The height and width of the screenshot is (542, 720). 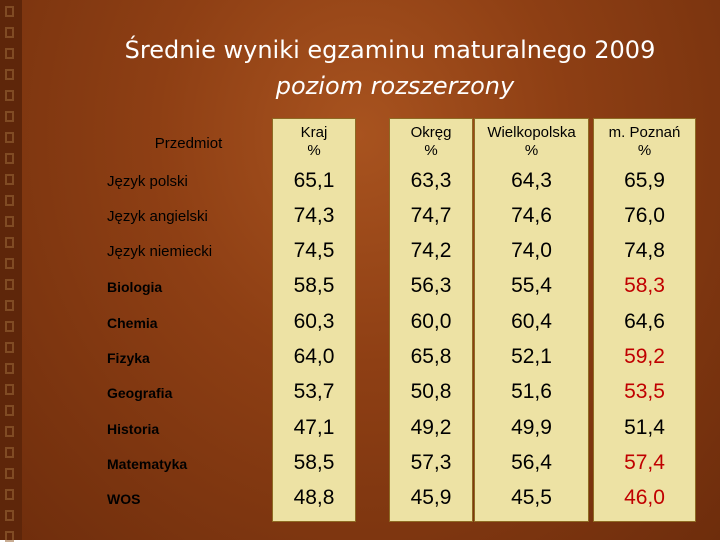 What do you see at coordinates (644, 180) in the screenshot?
I see `table-cell: 65,9` at bounding box center [644, 180].